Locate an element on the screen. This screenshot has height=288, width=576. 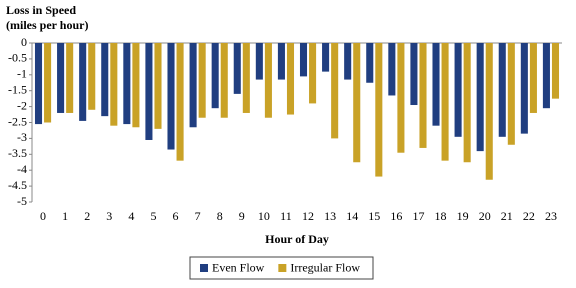
x-tick-label: 1 is located at coordinates (65, 216).